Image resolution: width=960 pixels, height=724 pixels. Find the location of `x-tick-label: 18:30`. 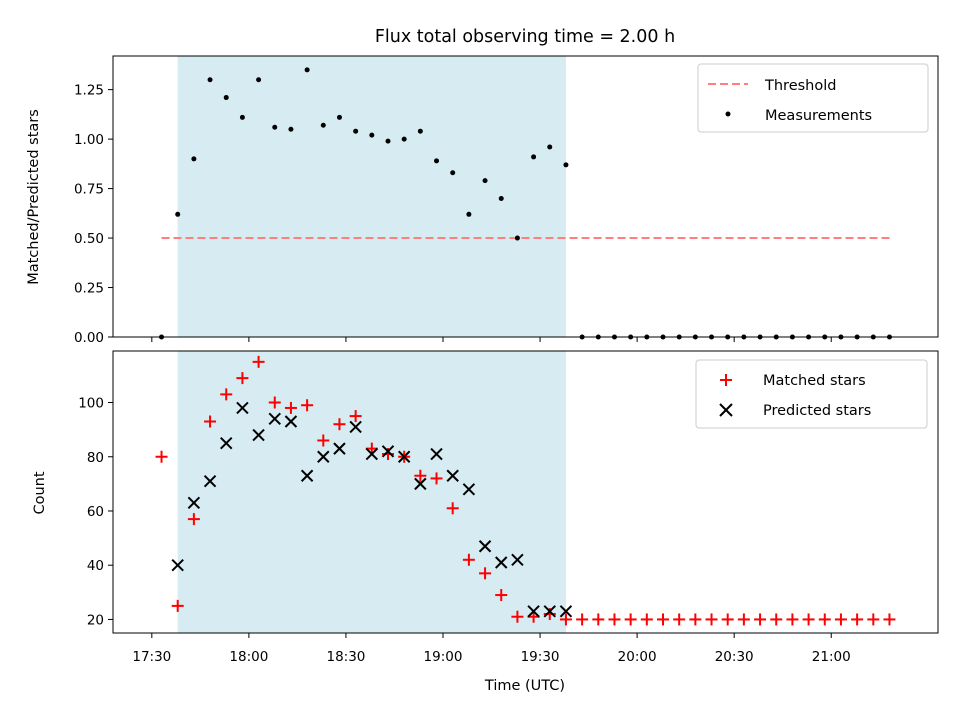

x-tick-label: 18:30 is located at coordinates (345, 657).